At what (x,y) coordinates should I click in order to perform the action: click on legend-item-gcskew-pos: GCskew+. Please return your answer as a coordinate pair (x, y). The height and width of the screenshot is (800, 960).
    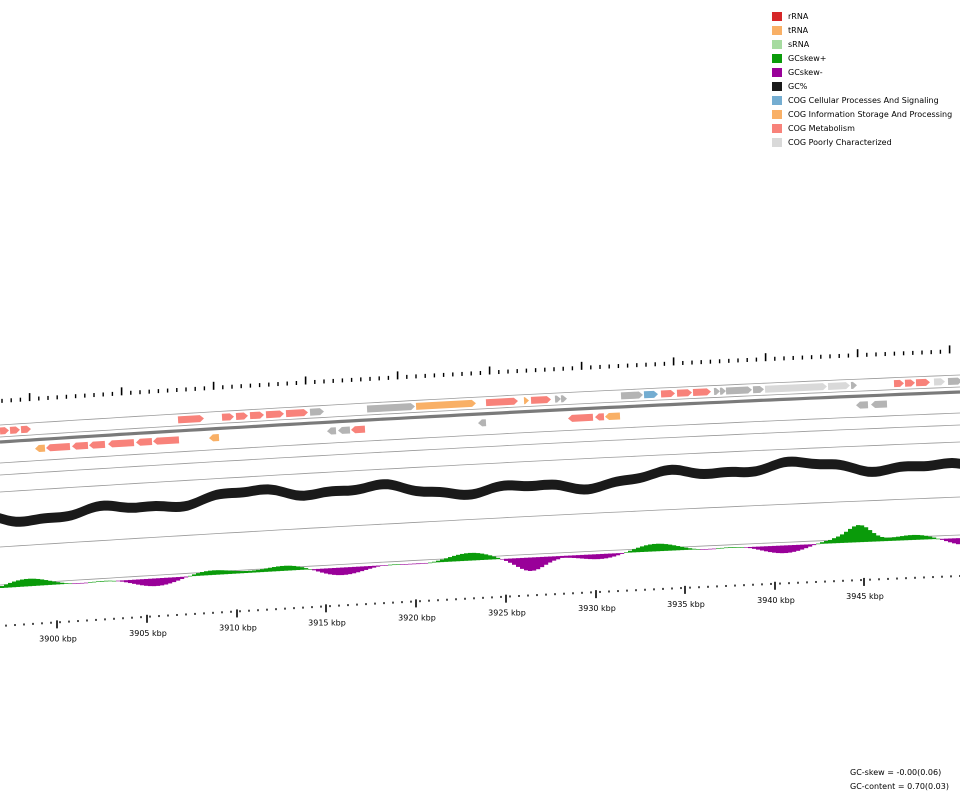
    Looking at the image, I should click on (862, 58).